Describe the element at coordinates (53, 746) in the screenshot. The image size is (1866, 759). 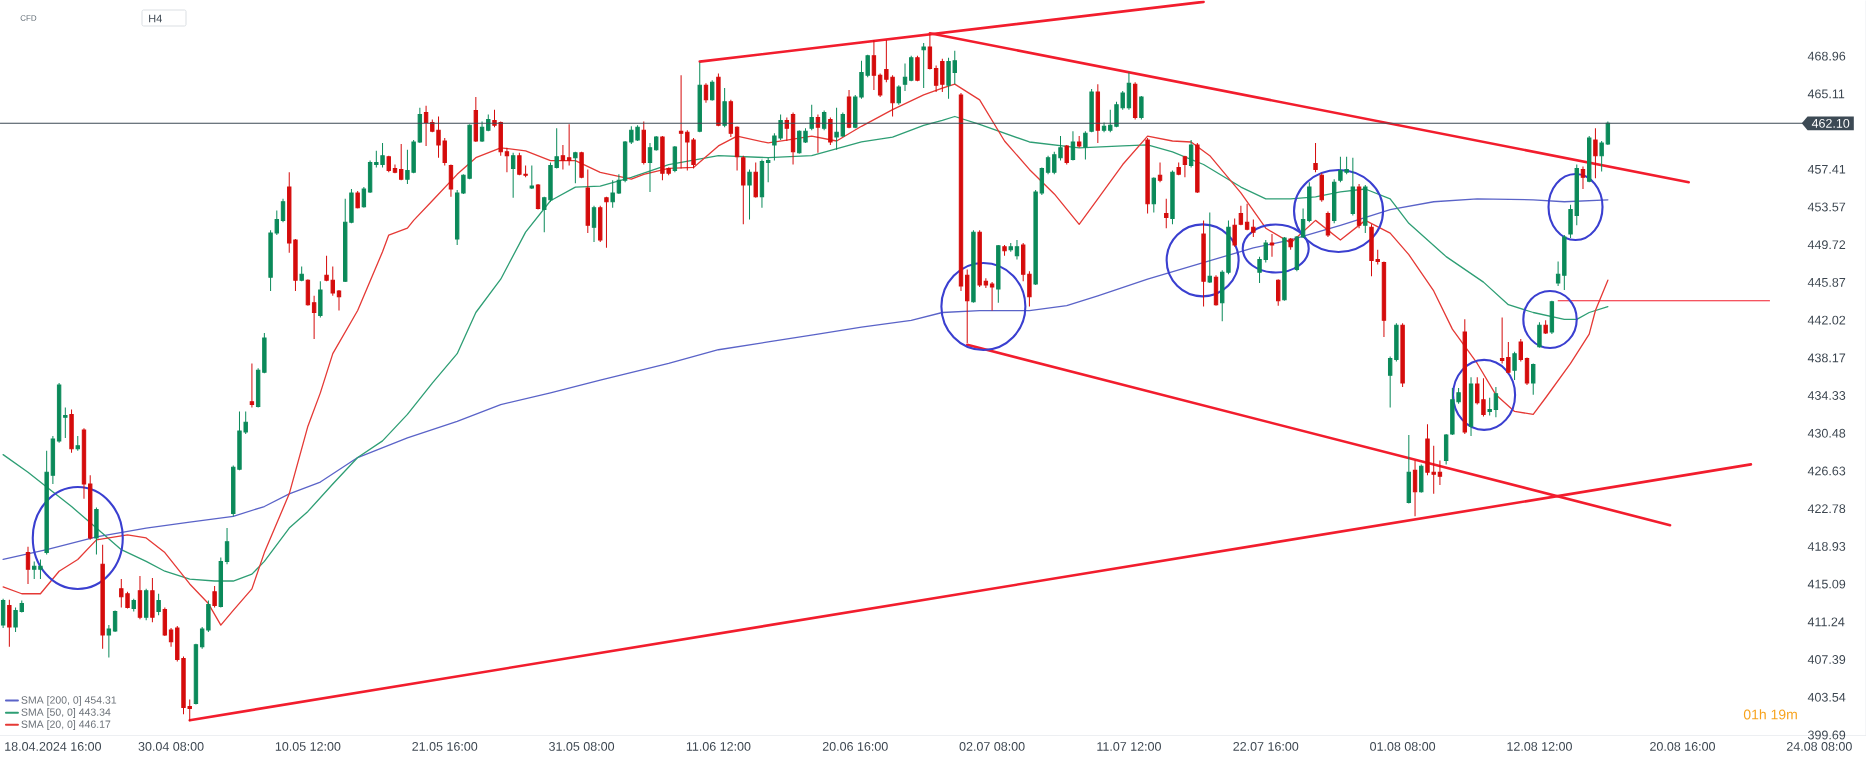
I see `x-tick-label: 18.04.2024 16:00` at that location.